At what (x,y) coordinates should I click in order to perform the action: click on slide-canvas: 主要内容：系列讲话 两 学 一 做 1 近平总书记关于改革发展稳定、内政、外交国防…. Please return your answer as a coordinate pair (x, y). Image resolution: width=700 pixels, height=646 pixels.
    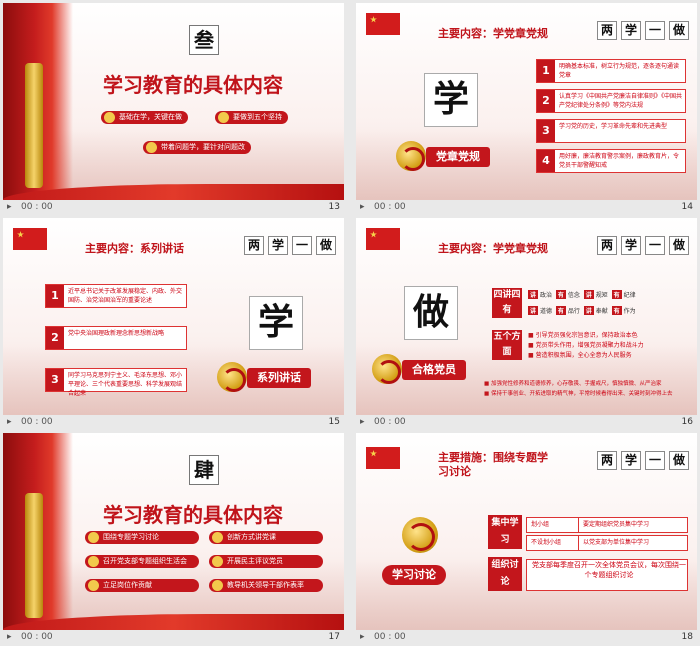
    Looking at the image, I should click on (173, 316).